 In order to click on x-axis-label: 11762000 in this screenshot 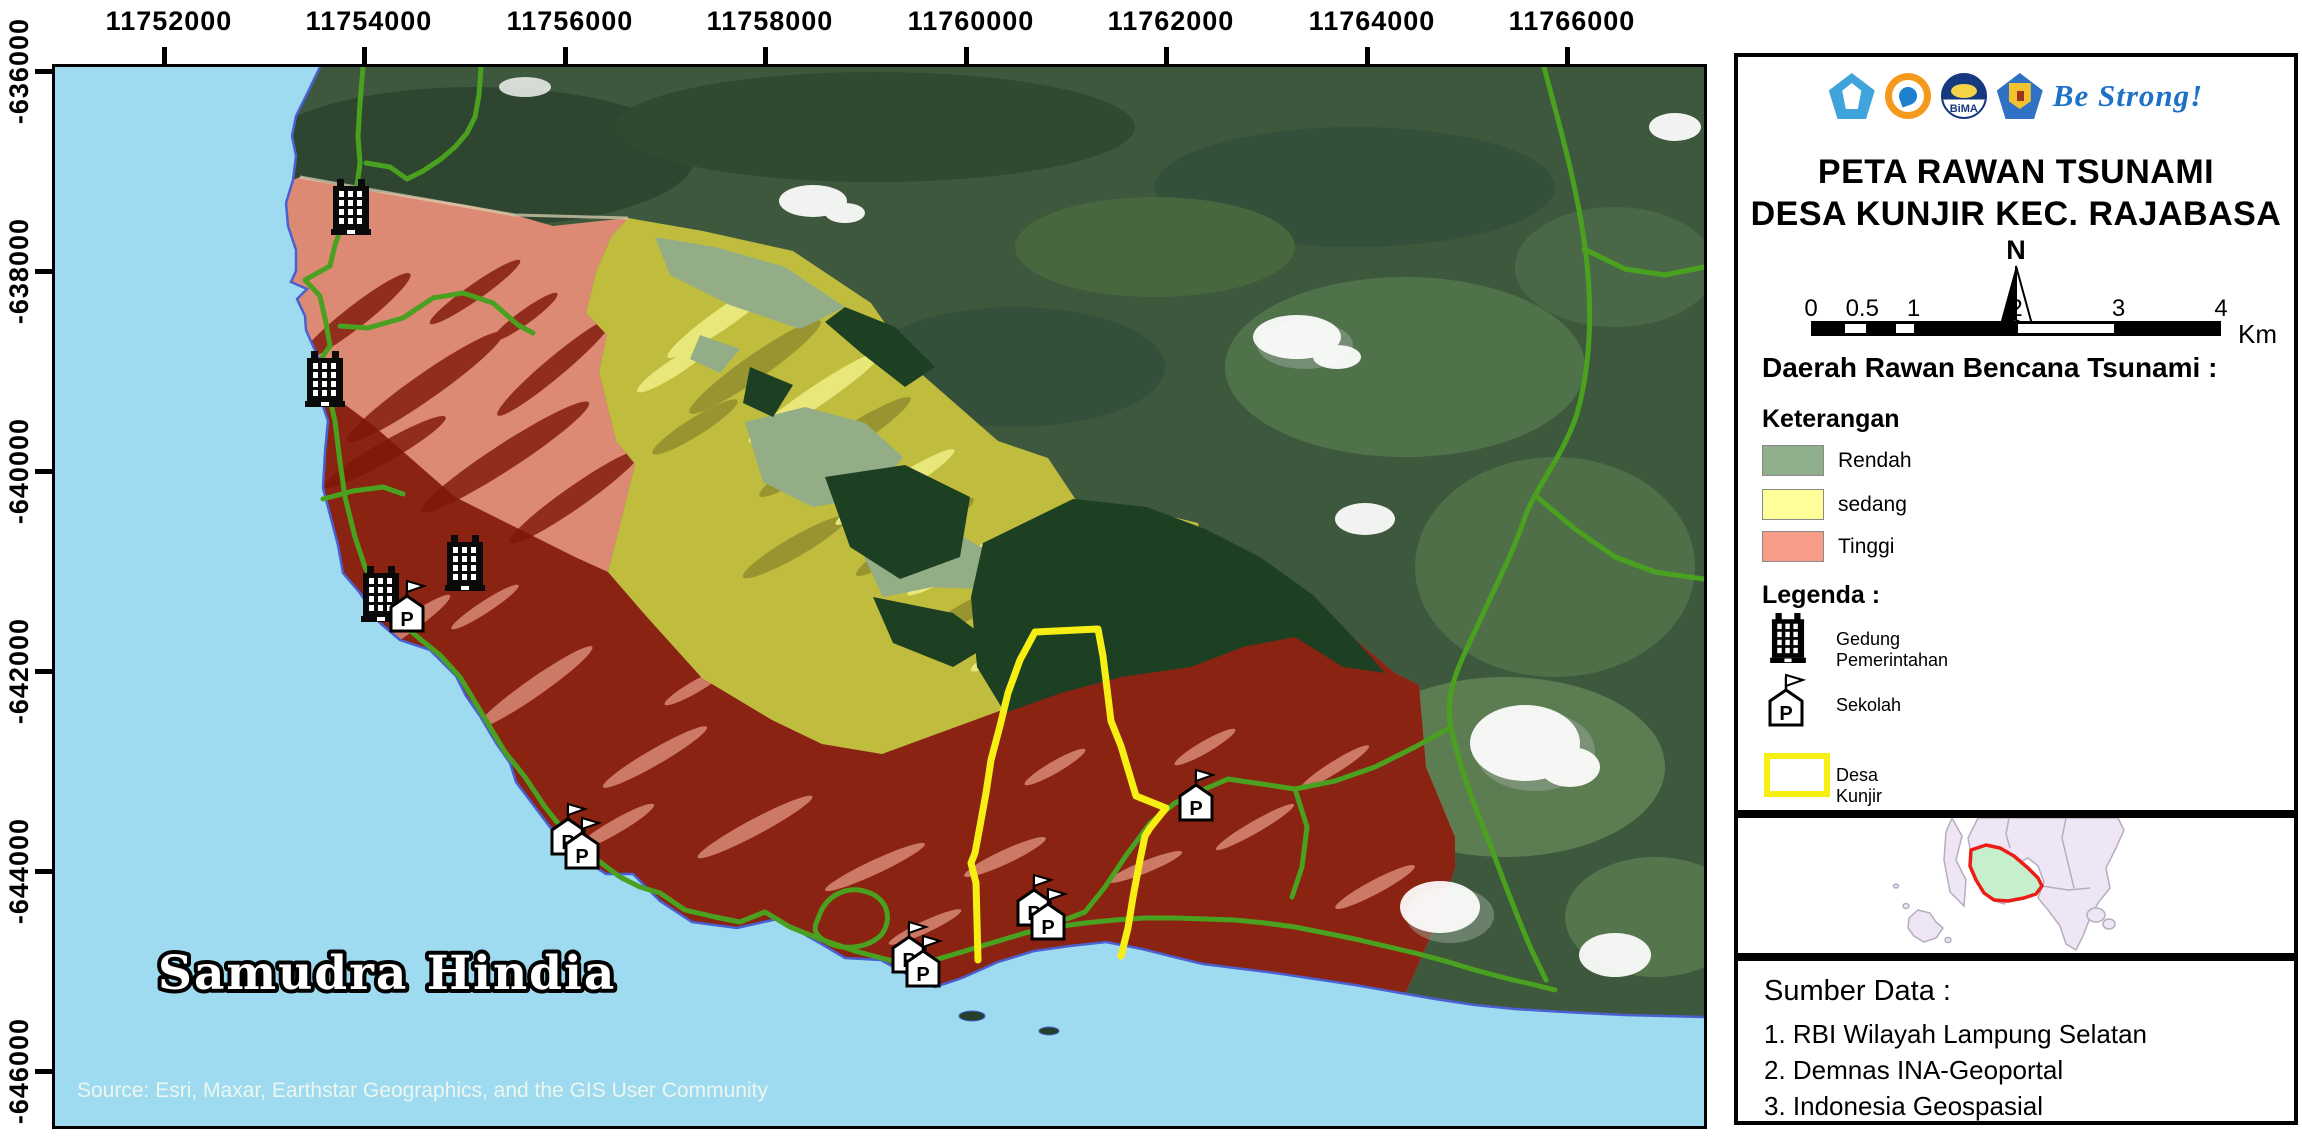, I will do `click(1171, 21)`.